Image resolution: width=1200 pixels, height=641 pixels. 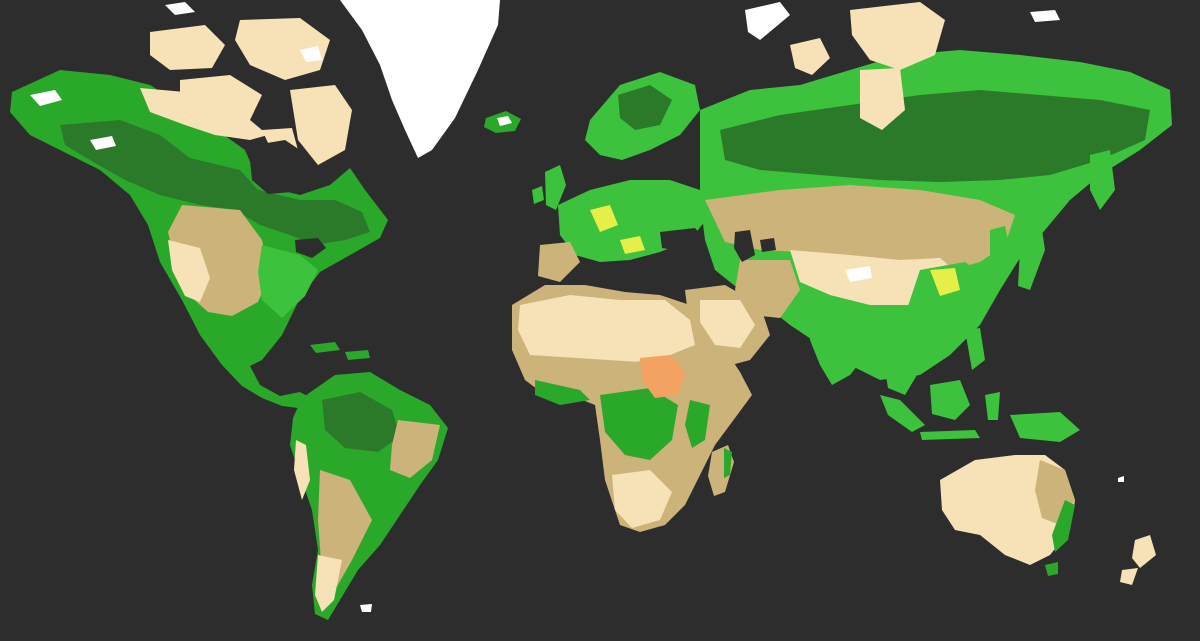 I want to click on na-boreal-forest, so click(x=215, y=182).